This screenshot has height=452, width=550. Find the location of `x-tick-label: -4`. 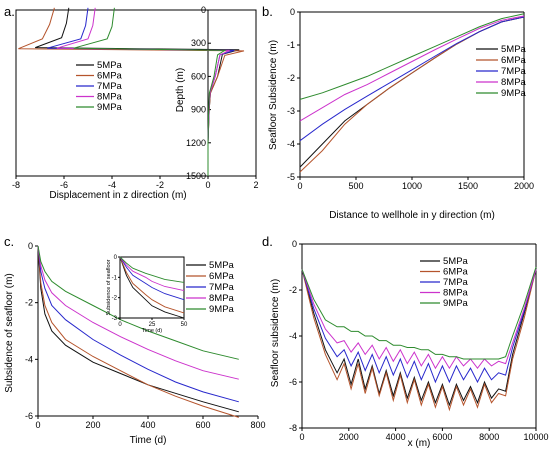

x-tick-label: -4 is located at coordinates (112, 185).